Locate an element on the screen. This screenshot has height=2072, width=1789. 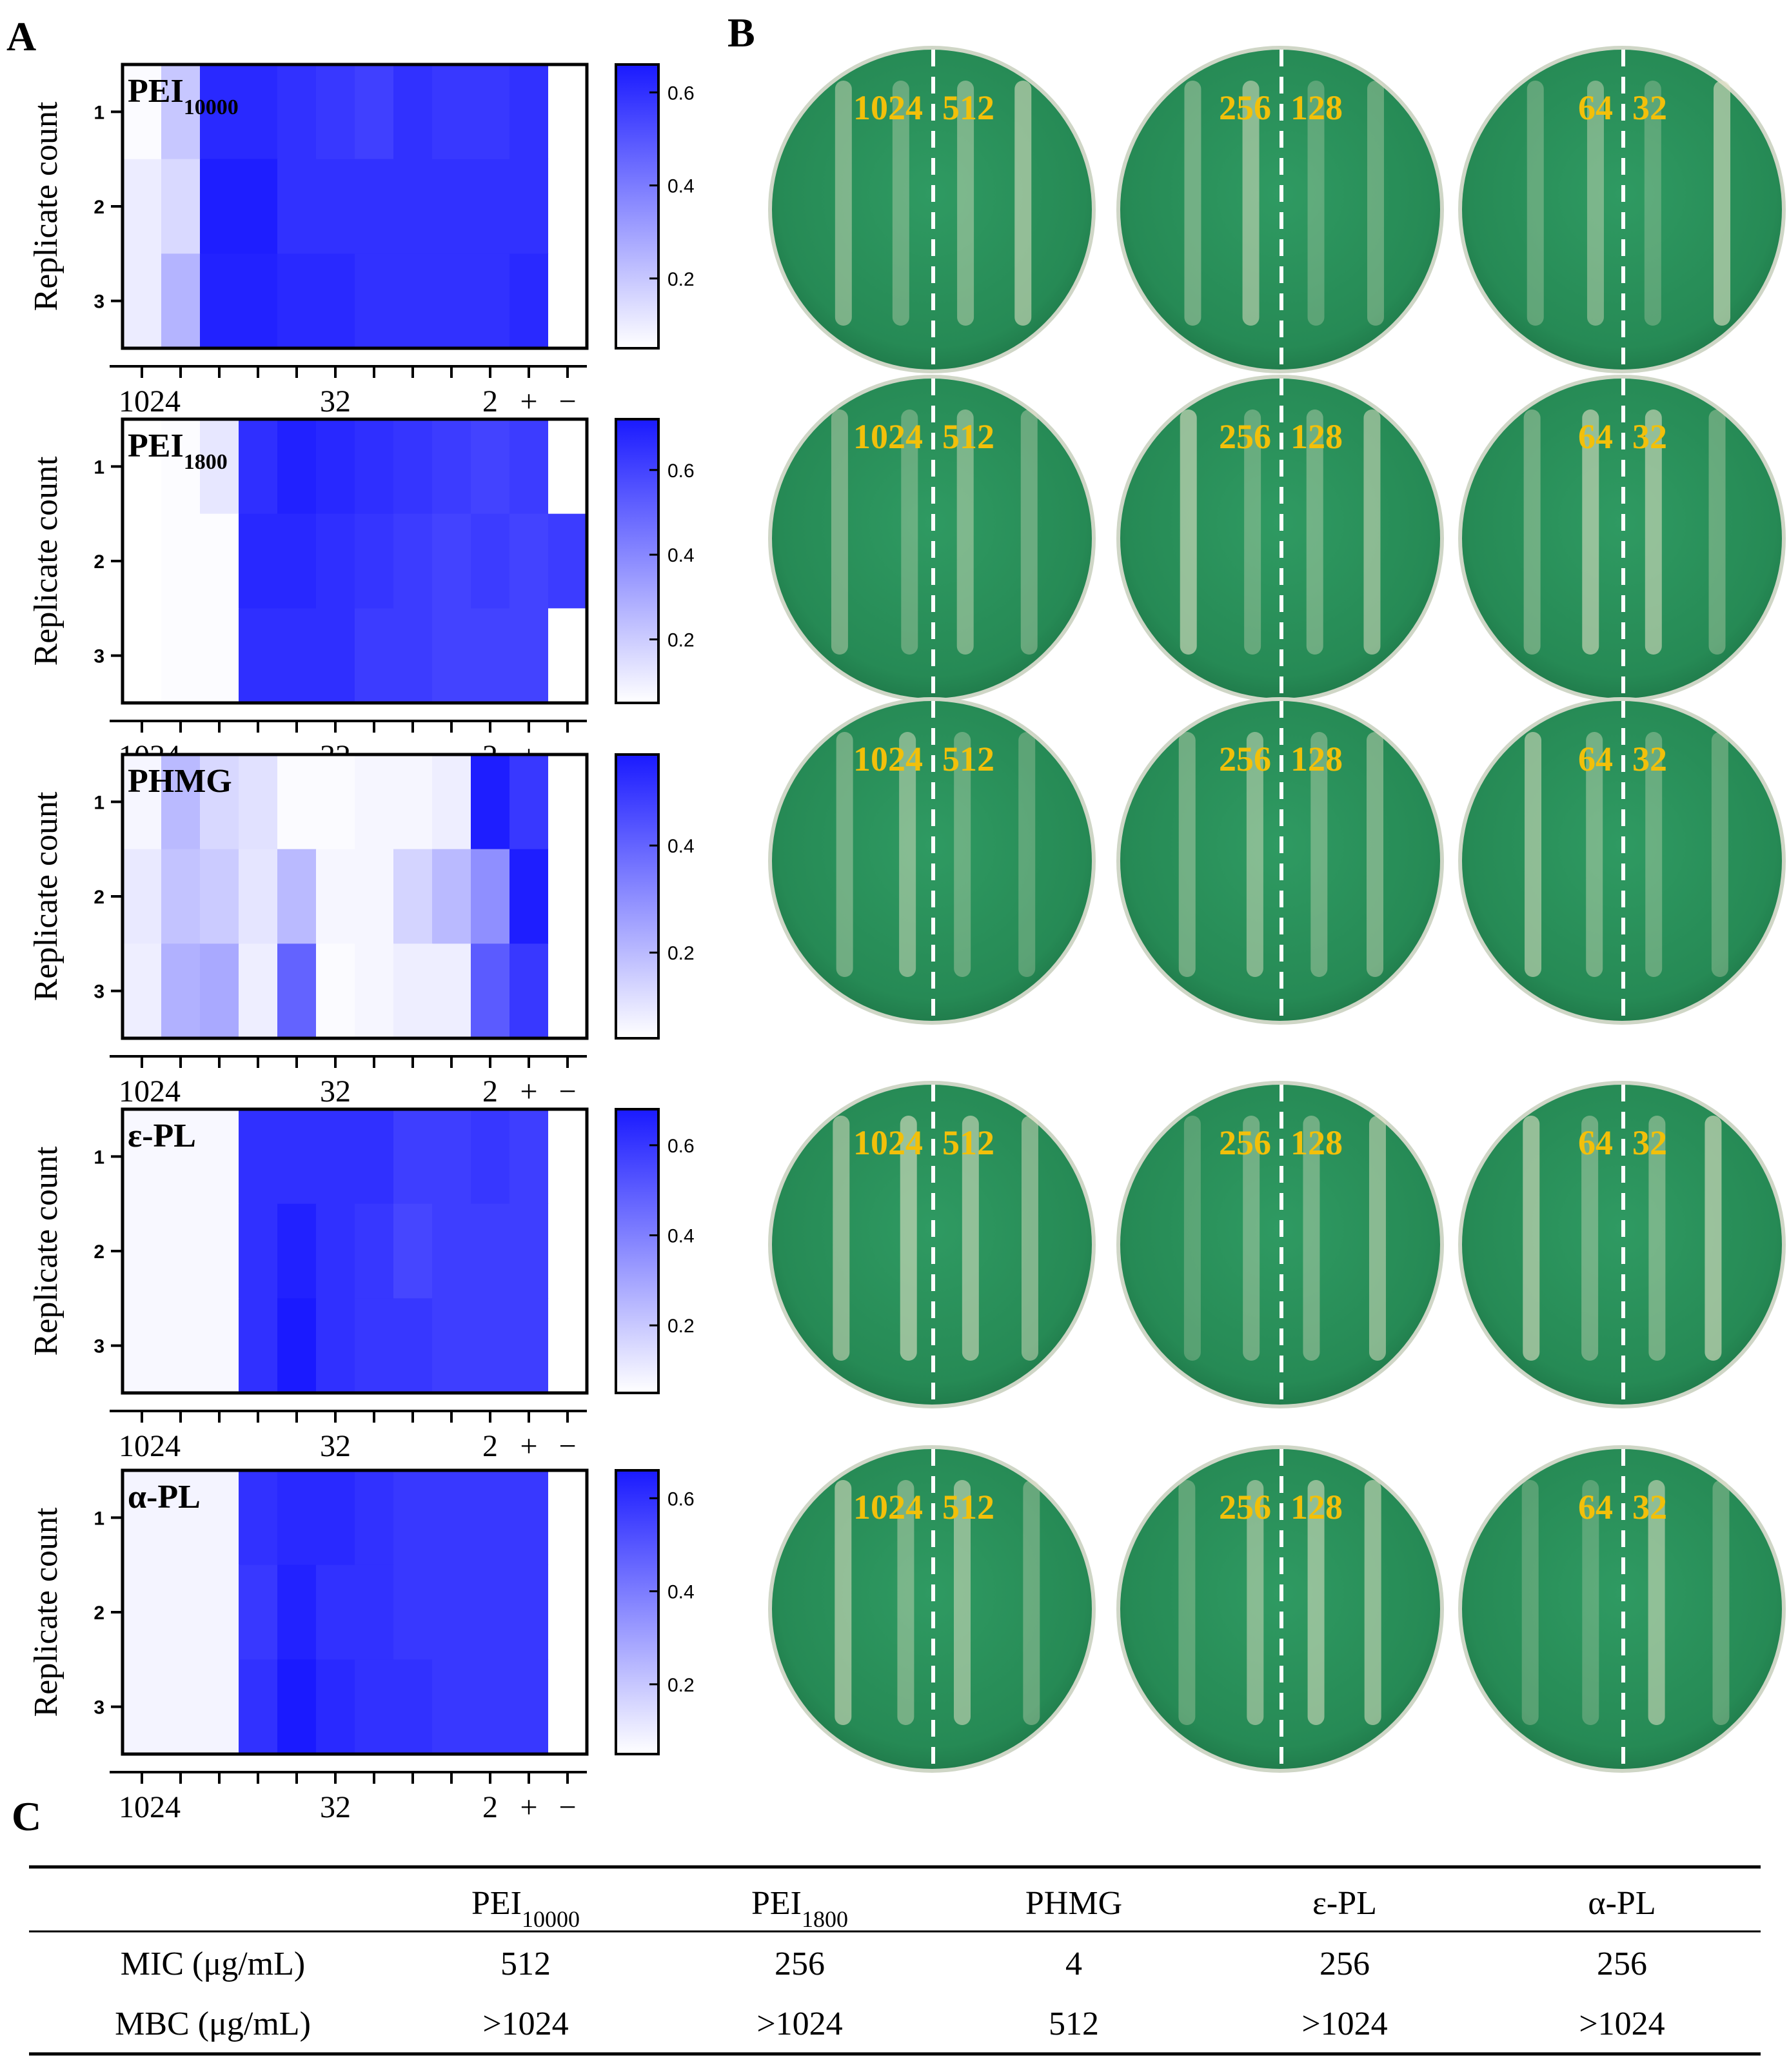
table-header-cell: α-PL is located at coordinates (1622, 1903).